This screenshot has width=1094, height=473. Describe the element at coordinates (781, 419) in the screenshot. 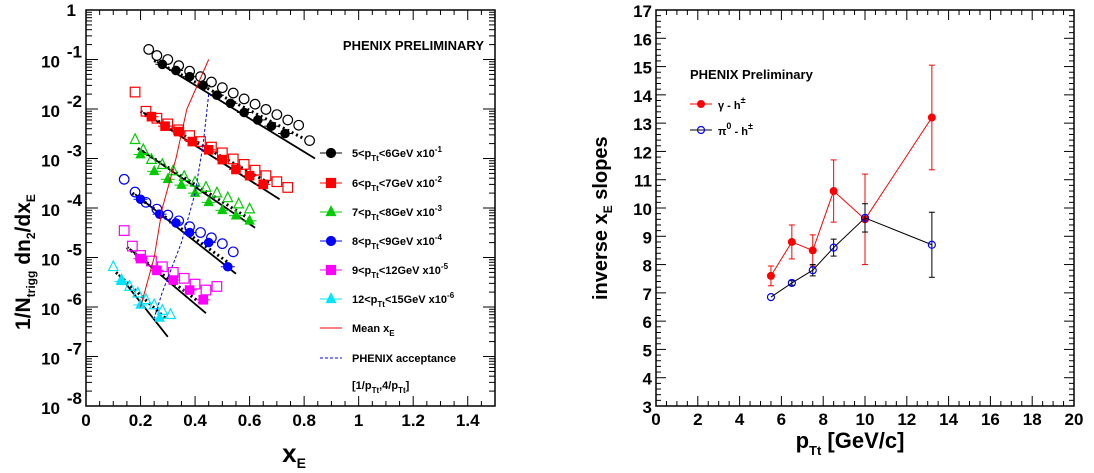

I see `x-tick-label: 6` at that location.